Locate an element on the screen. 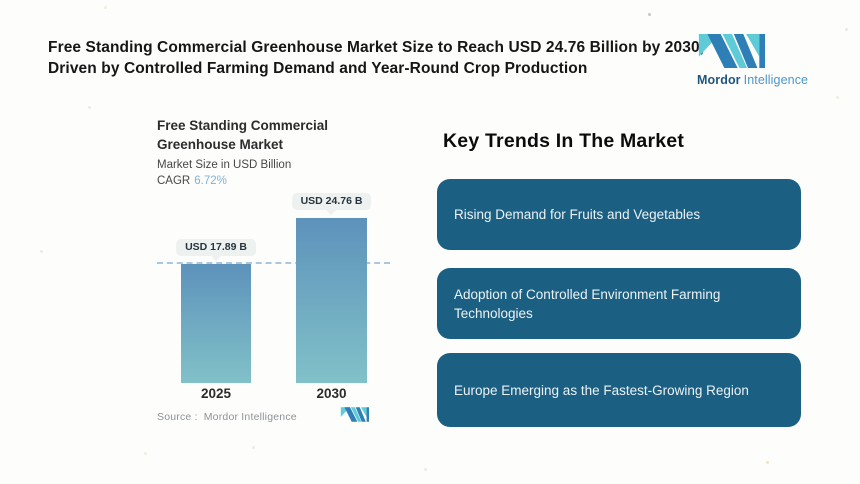  mordor-logo-mark-icon is located at coordinates (752, 51).